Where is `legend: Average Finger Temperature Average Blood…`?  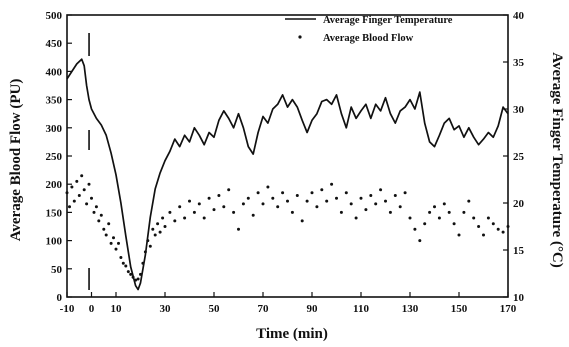 legend: Average Finger Temperature Average Blood… is located at coordinates (369, 29).